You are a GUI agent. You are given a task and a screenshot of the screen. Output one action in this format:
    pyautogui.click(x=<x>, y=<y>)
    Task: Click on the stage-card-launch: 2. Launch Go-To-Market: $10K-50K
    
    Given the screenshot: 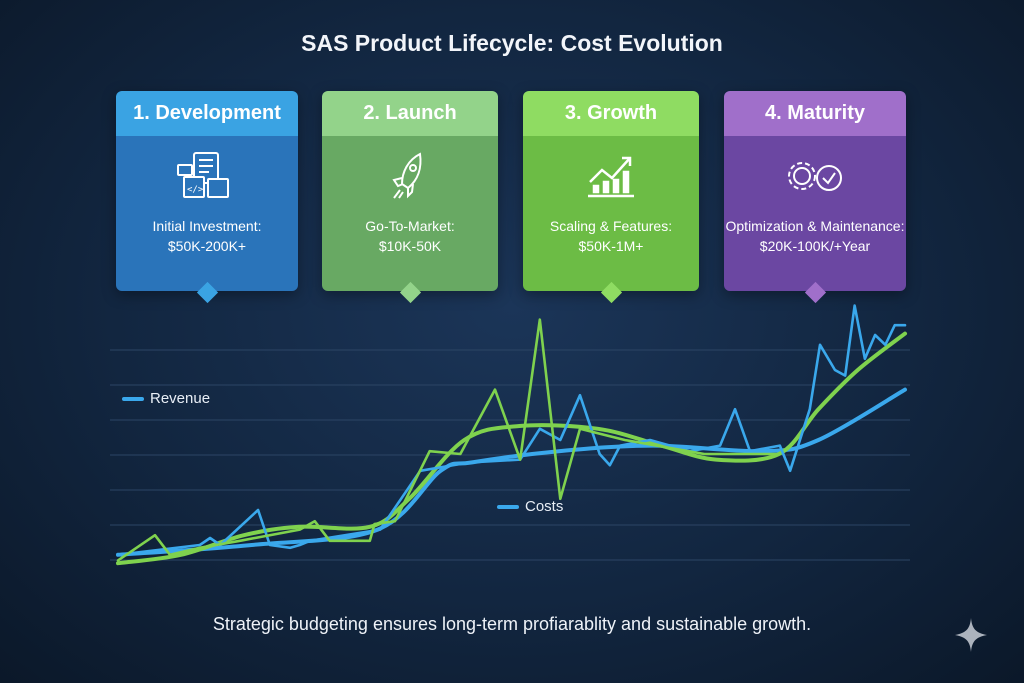 What is the action you would take?
    pyautogui.click(x=410, y=197)
    